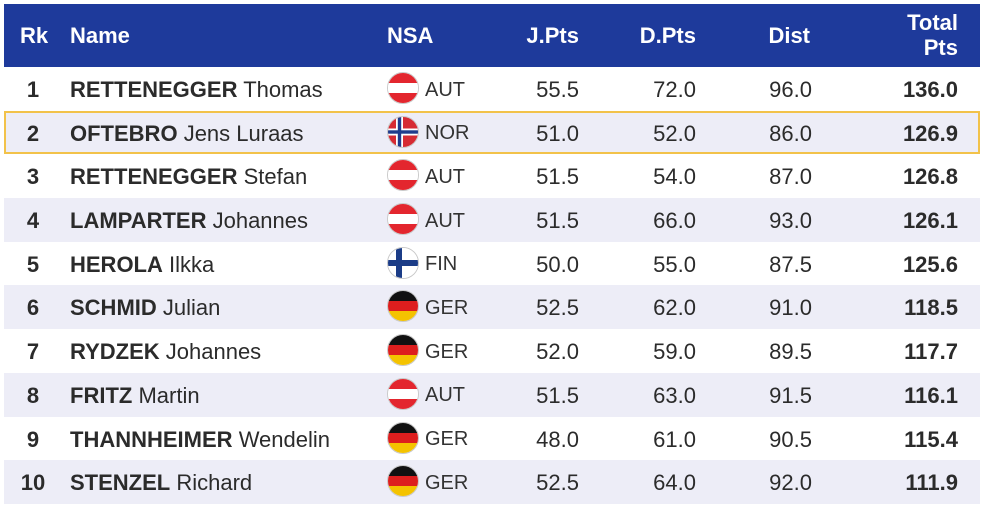  I want to click on total-points-cell: 116.1, so click(931, 395).